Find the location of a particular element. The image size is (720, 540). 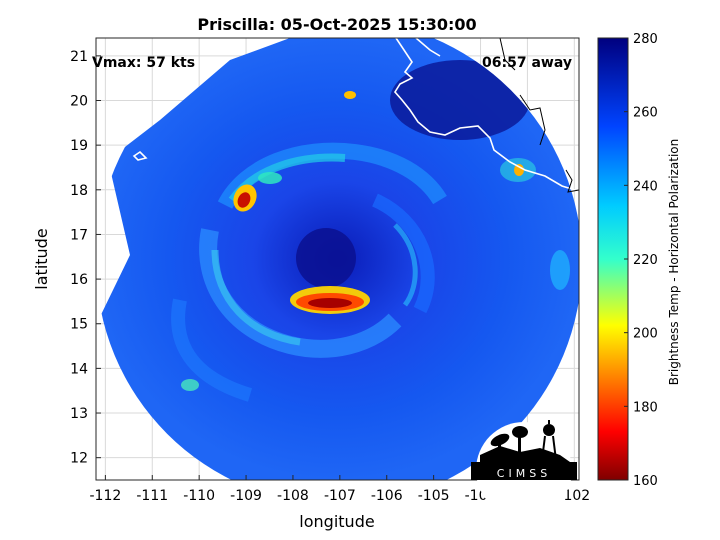

y-tick-label: 19 is located at coordinates (79, 146).